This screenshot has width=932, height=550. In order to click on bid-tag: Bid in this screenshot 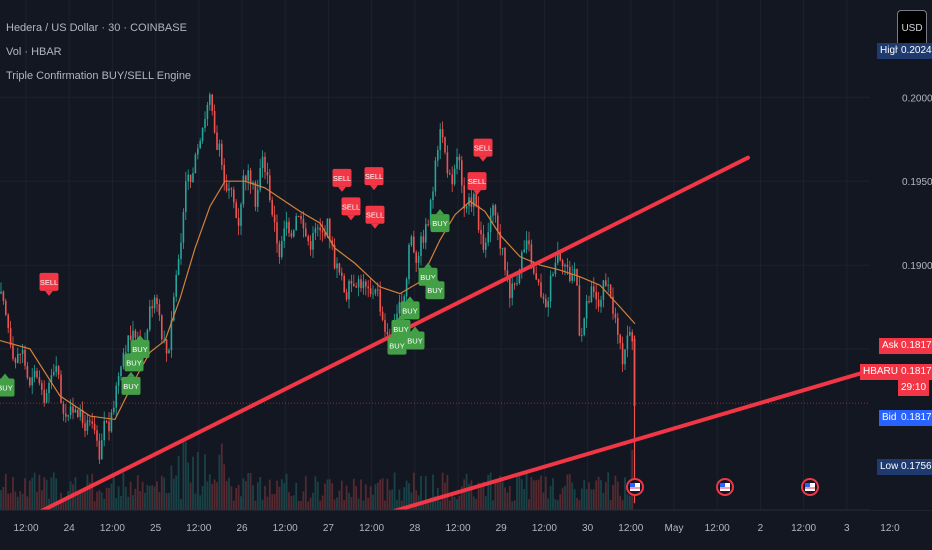, I will do `click(889, 418)`.